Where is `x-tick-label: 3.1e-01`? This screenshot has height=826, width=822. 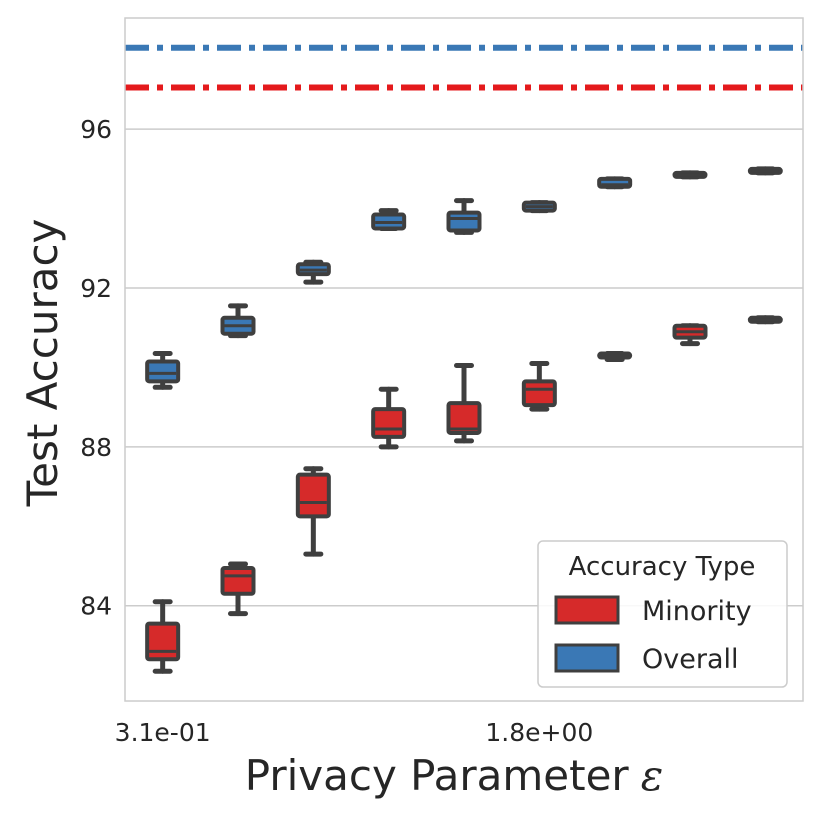 x-tick-label: 3.1e-01 is located at coordinates (163, 732).